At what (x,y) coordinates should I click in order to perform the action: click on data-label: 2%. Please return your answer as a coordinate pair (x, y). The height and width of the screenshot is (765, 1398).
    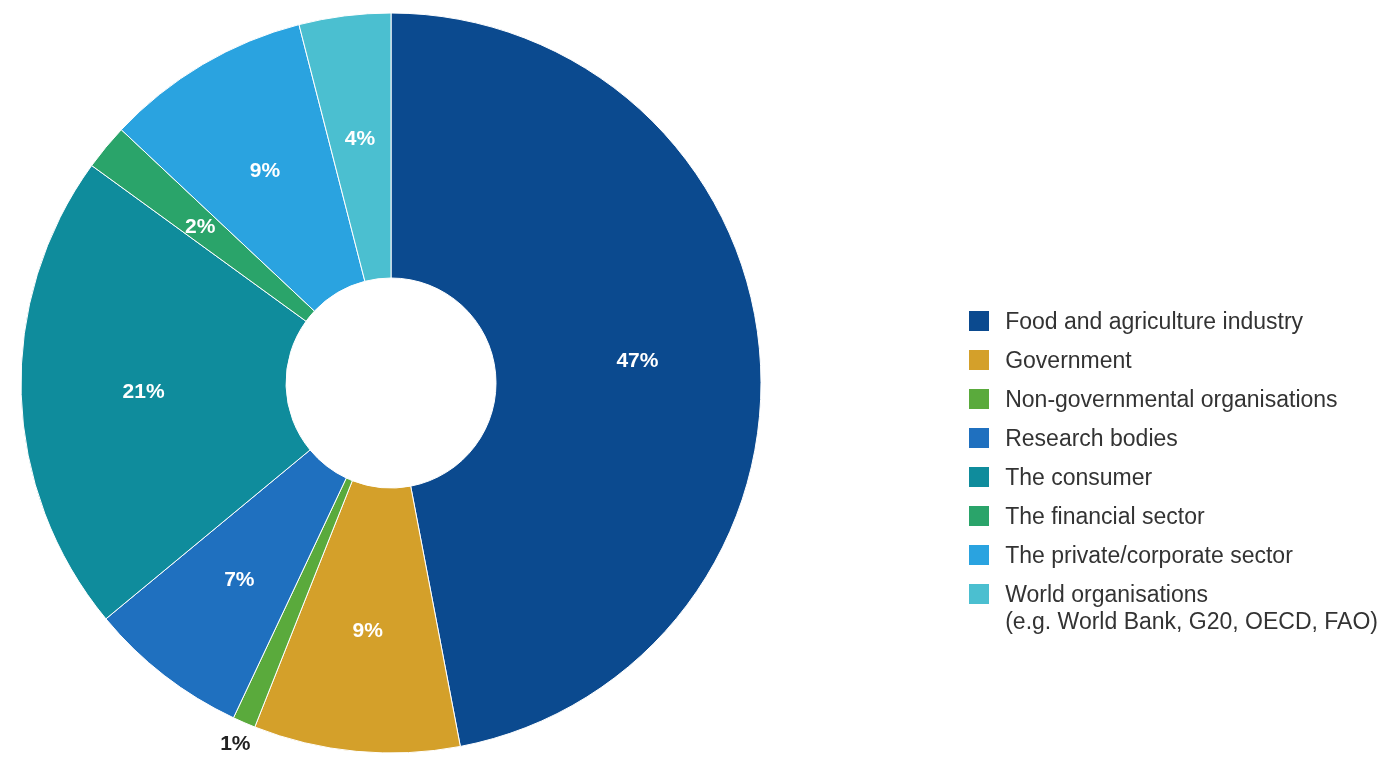
    Looking at the image, I should click on (200, 225).